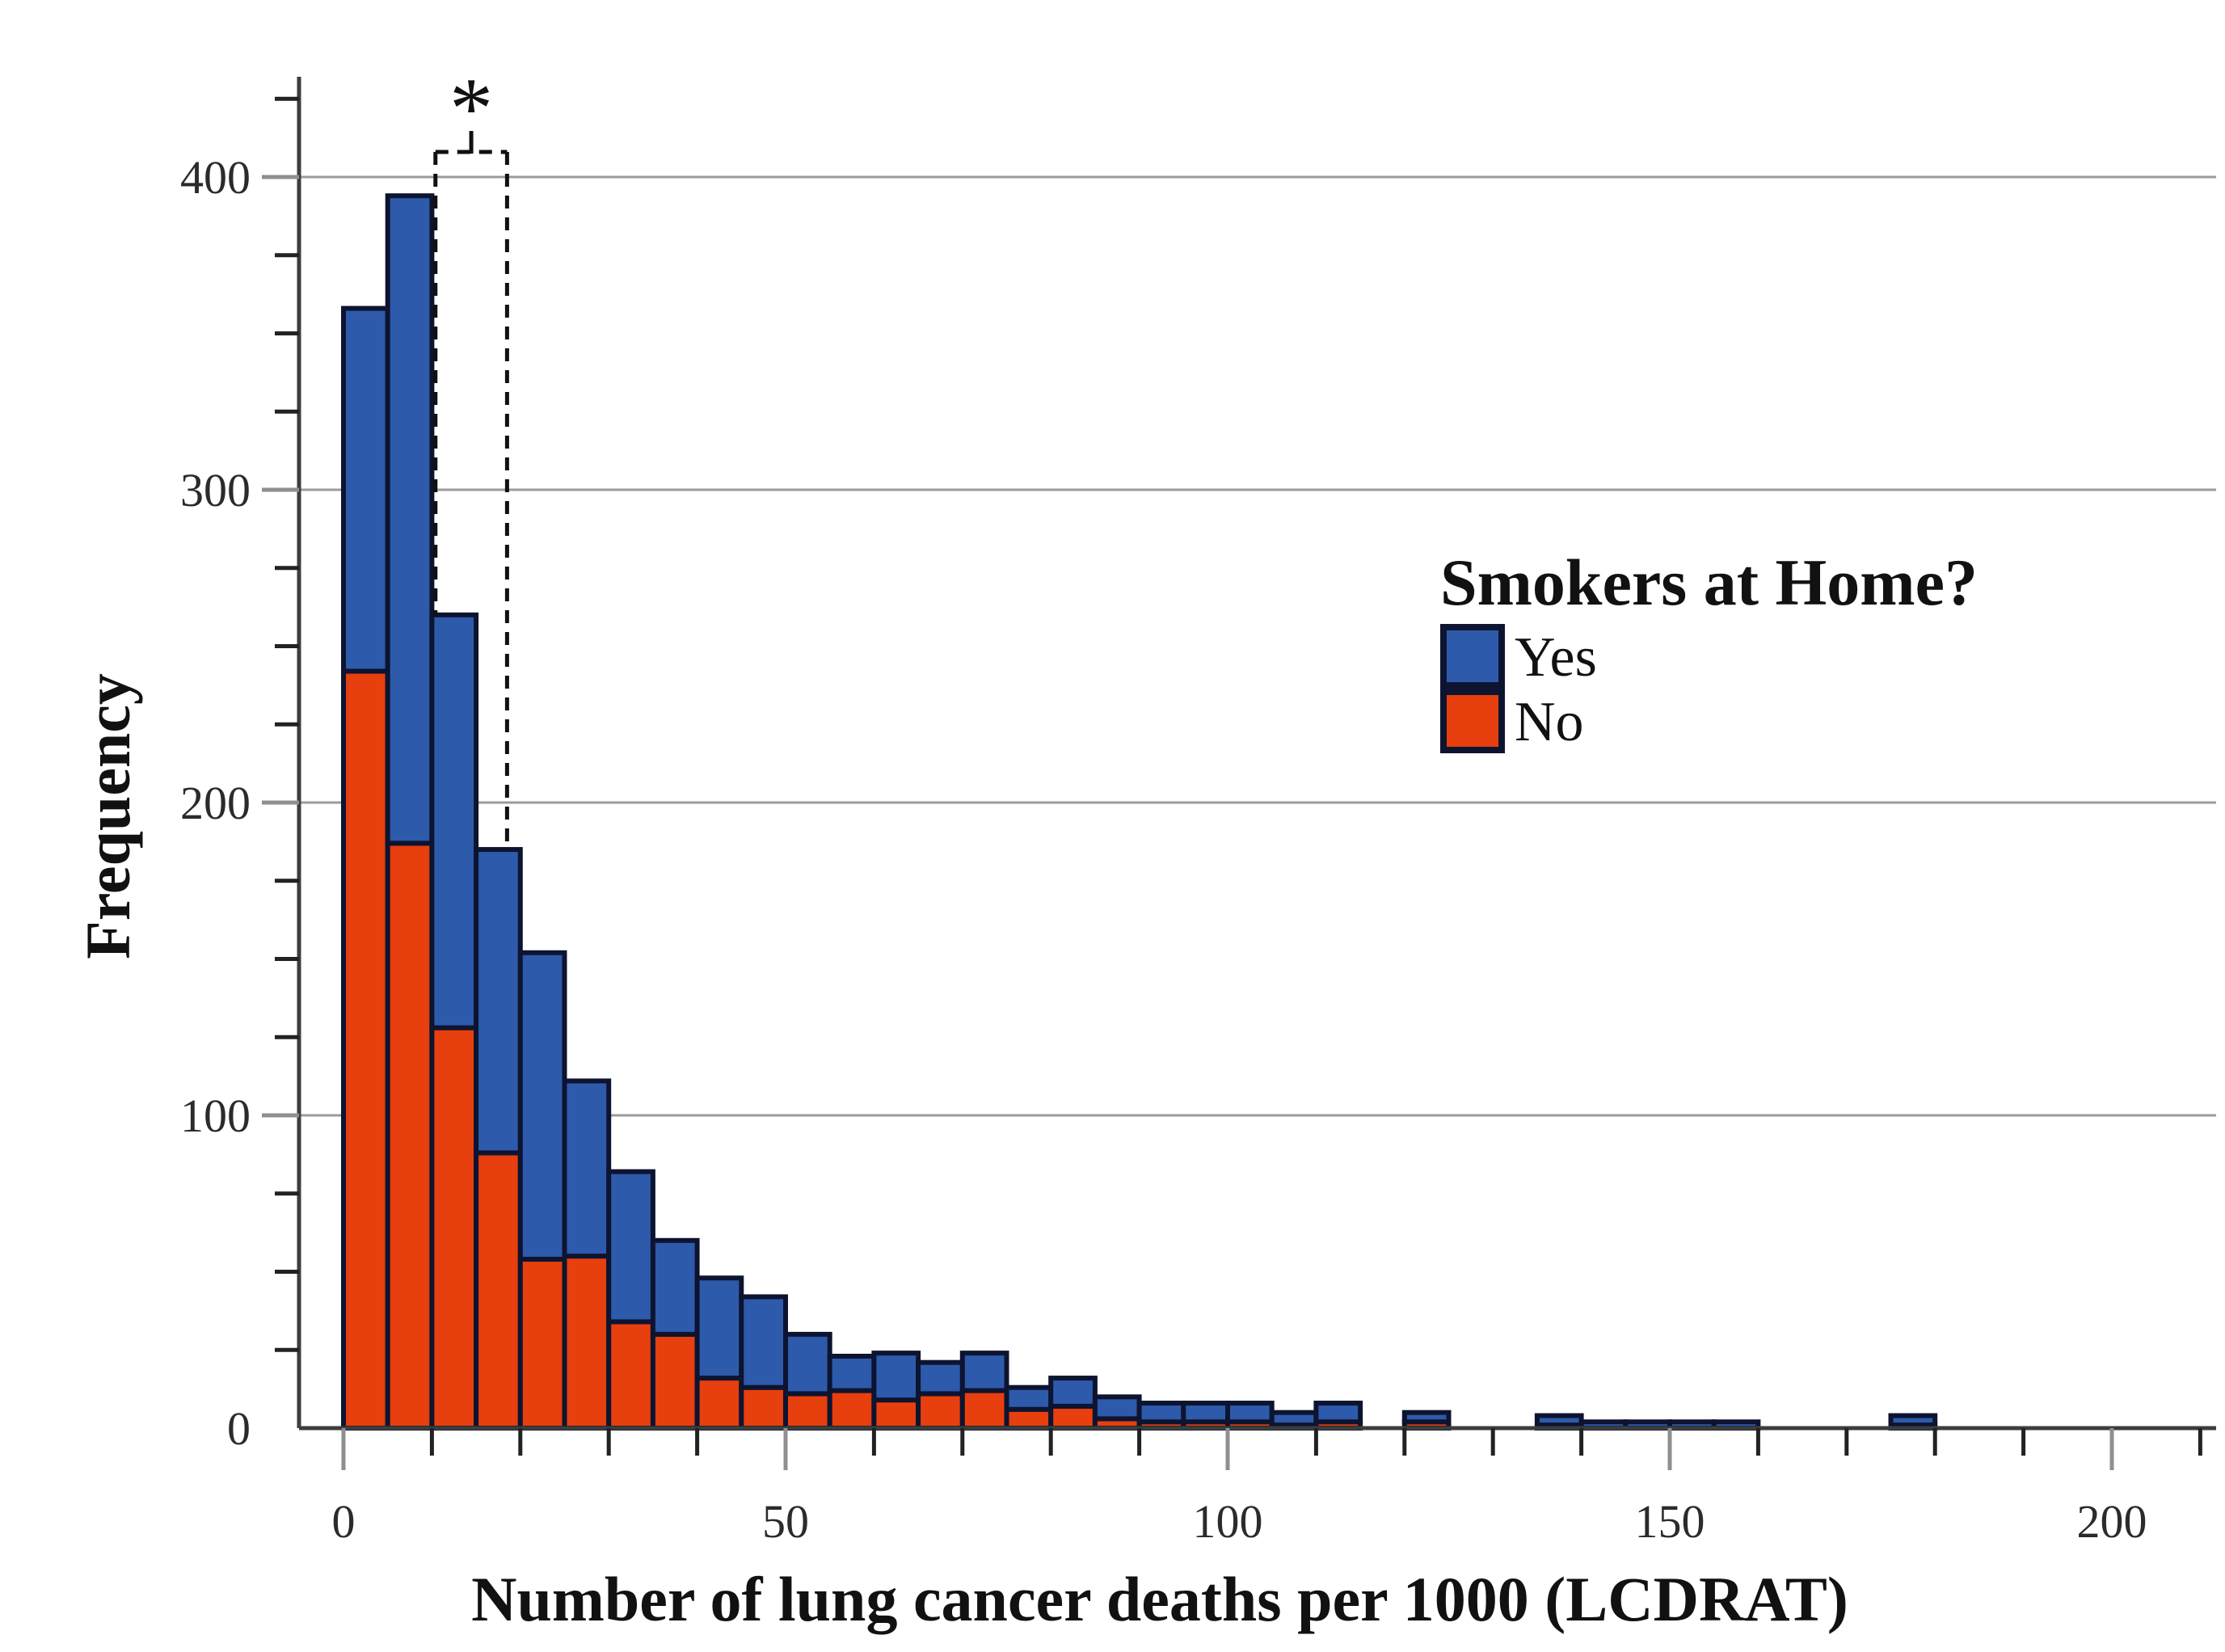 This screenshot has width=2225, height=1652. I want to click on legend-label-no: No, so click(1550, 722).